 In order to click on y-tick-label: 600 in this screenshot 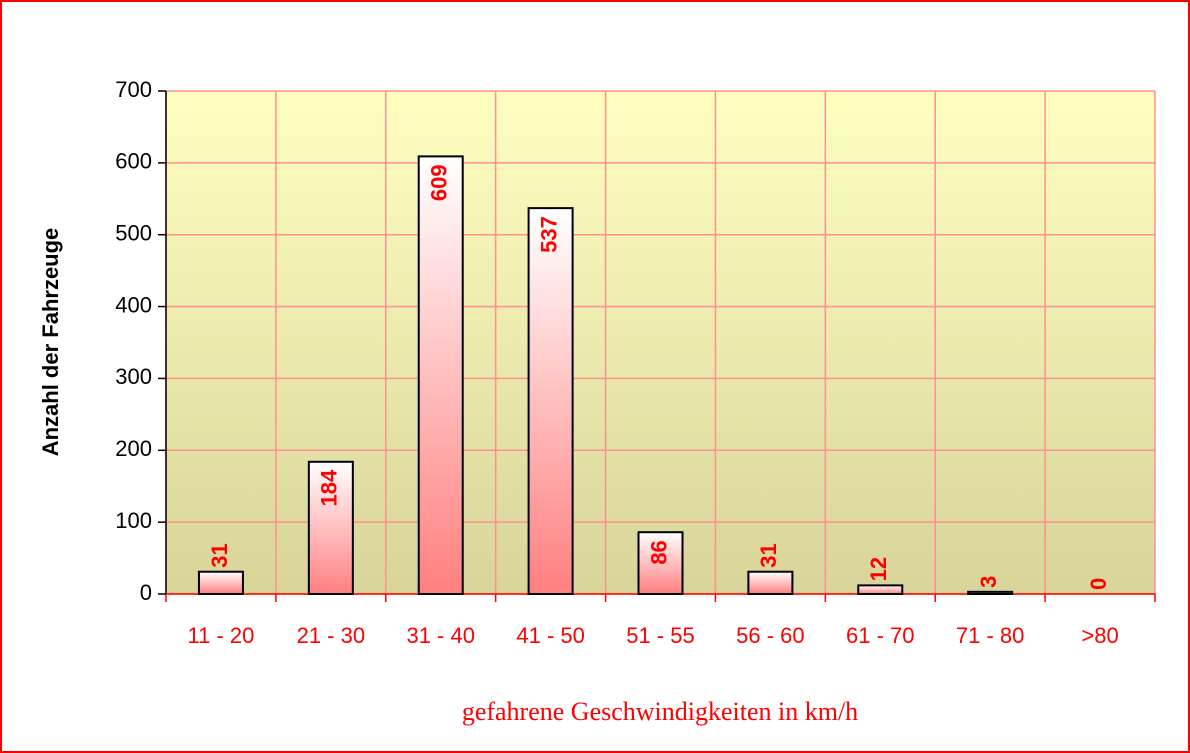, I will do `click(133, 161)`.